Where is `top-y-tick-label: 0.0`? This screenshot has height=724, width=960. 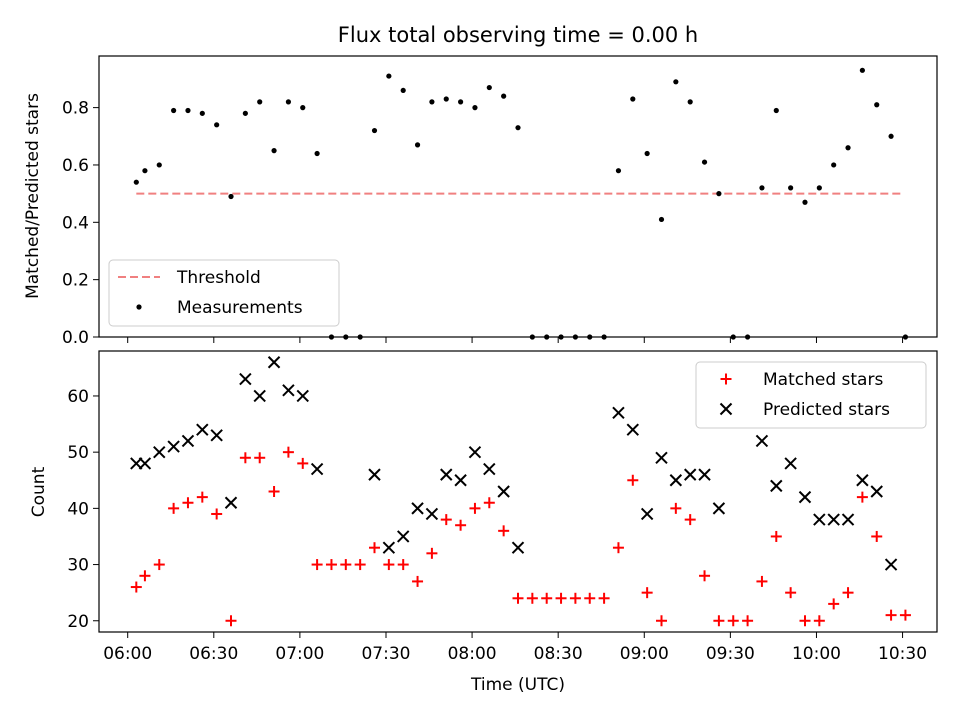
top-y-tick-label: 0.0 is located at coordinates (75, 338).